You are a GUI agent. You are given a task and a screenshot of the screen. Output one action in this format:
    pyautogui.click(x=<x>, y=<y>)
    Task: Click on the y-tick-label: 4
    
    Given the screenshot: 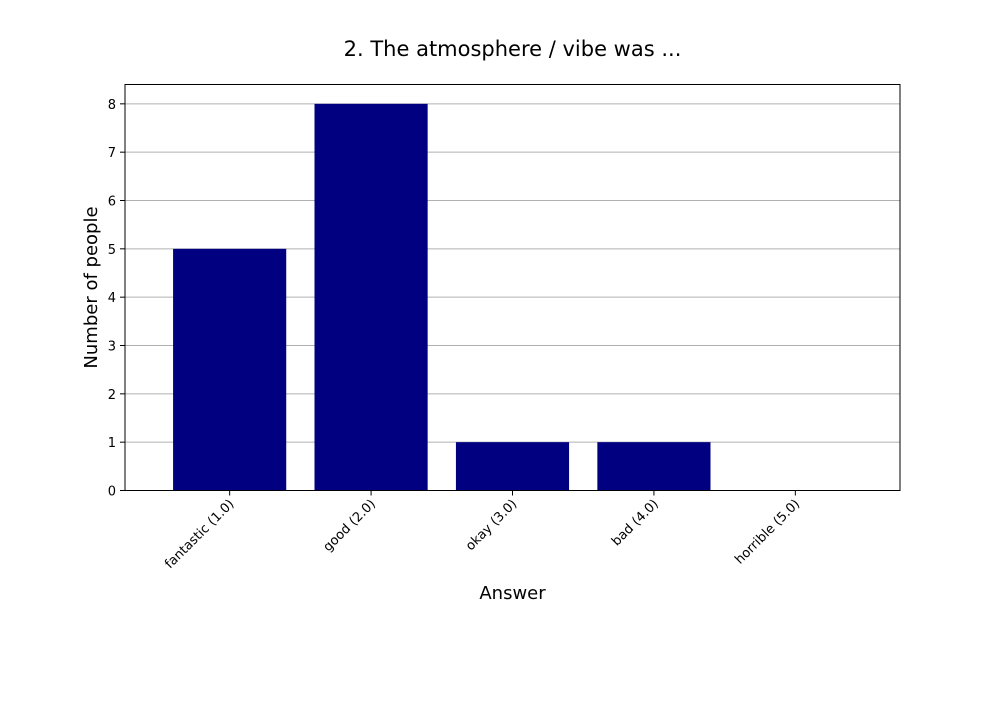 What is the action you would take?
    pyautogui.click(x=112, y=298)
    